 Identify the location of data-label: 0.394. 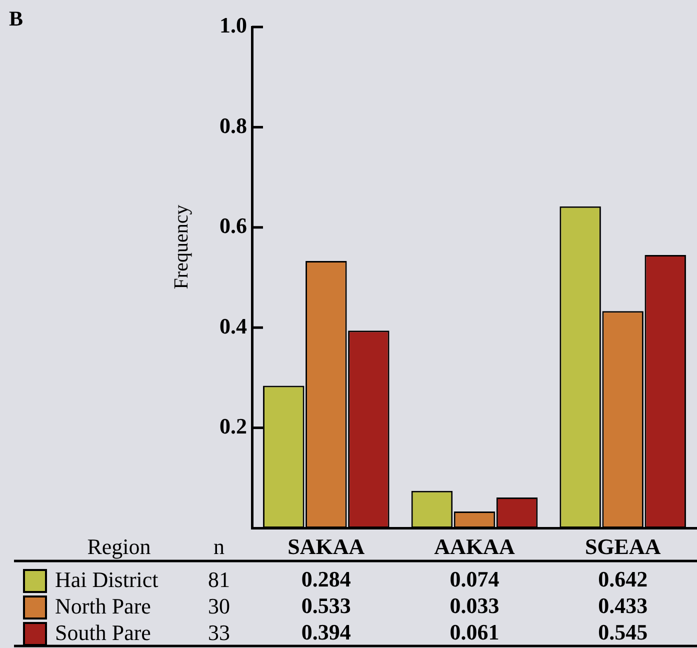
(326, 632).